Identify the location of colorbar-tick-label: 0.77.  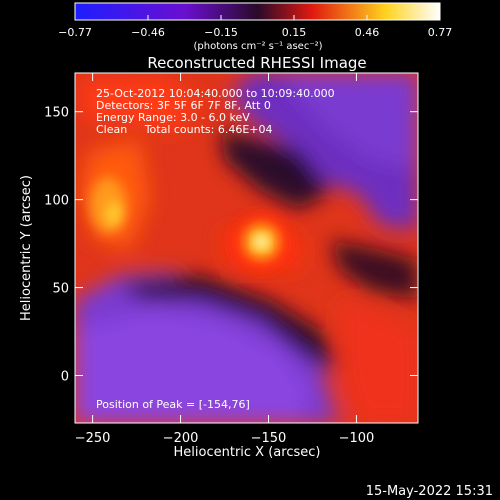
(440, 32).